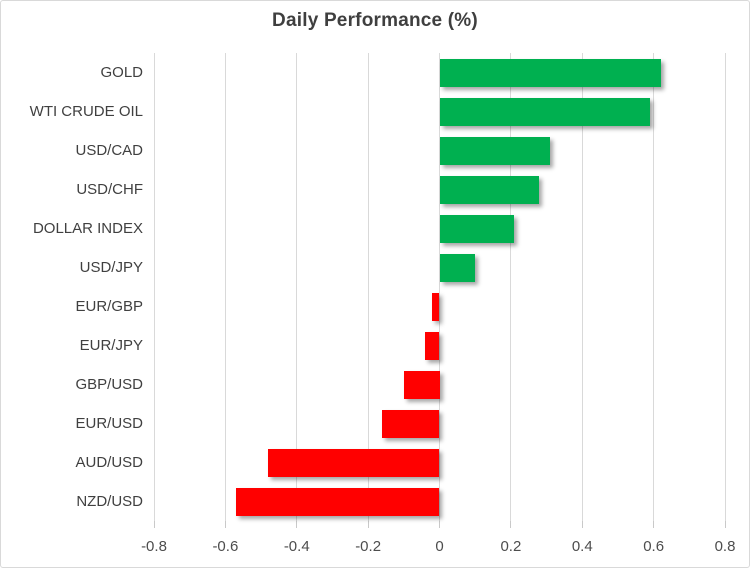 This screenshot has width=750, height=568. Describe the element at coordinates (354, 462) in the screenshot. I see `bar-aud-usd` at that location.